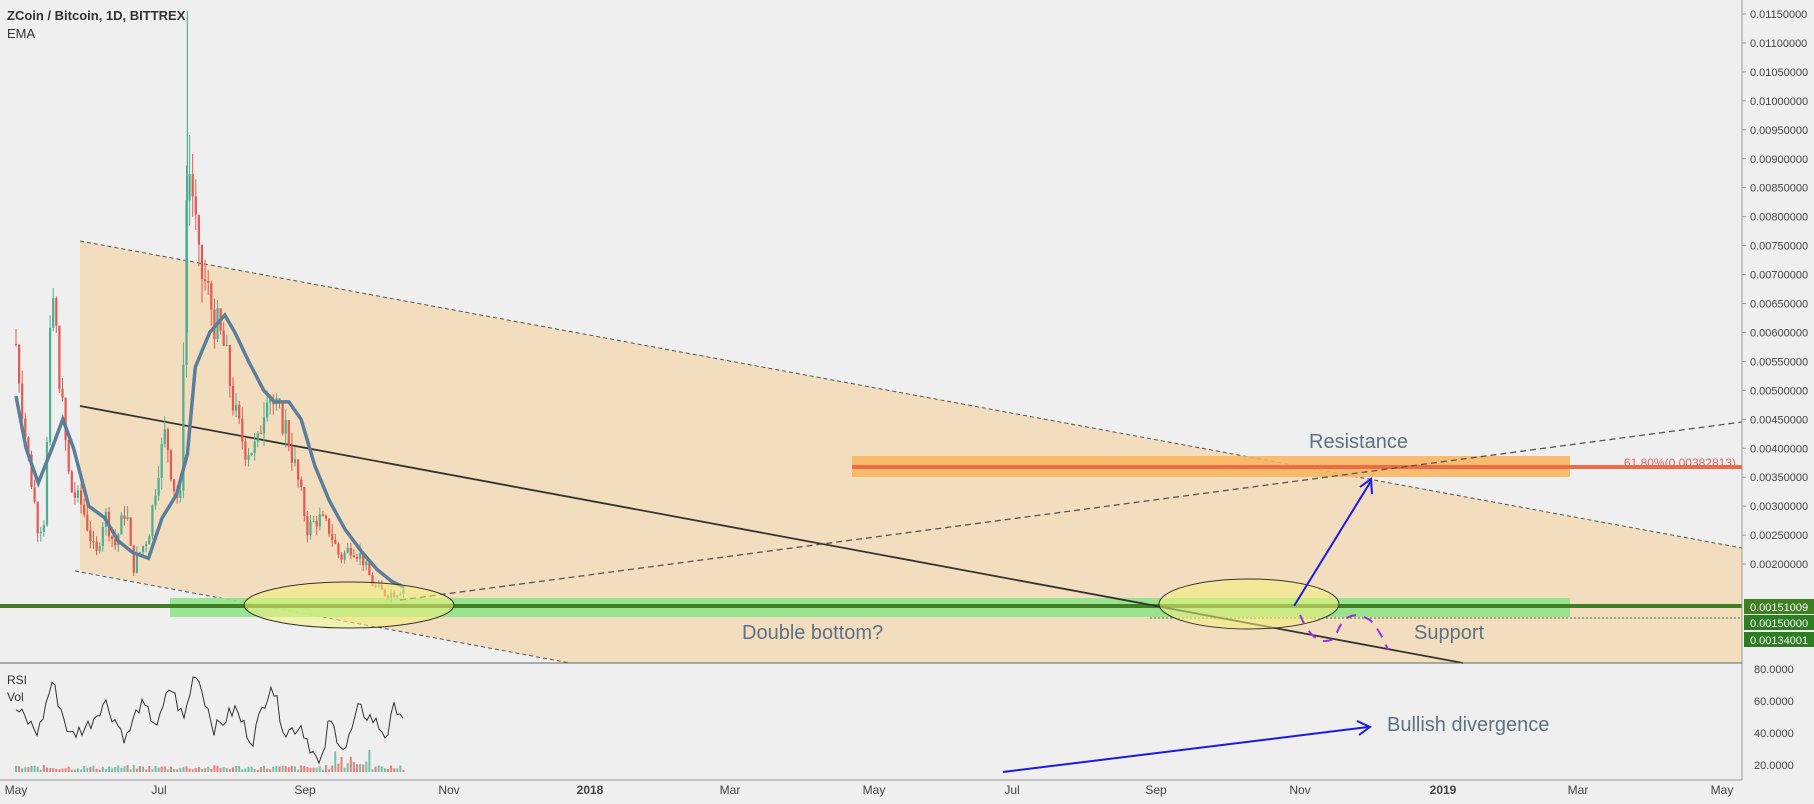 The image size is (1814, 804). What do you see at coordinates (1779, 536) in the screenshot?
I see `price-tick-label: 0.00250000` at bounding box center [1779, 536].